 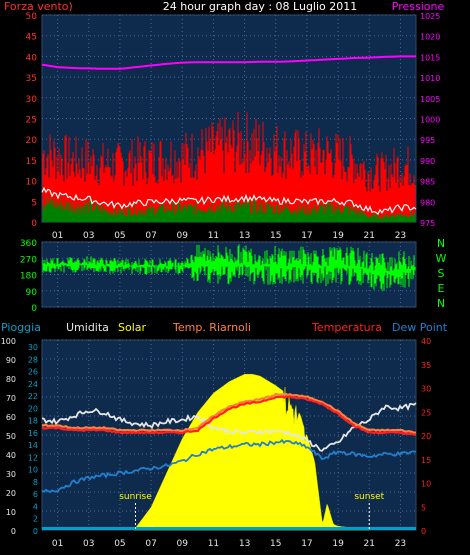 What do you see at coordinates (28, 260) in the screenshot?
I see `y-tick-dir: 270` at bounding box center [28, 260].